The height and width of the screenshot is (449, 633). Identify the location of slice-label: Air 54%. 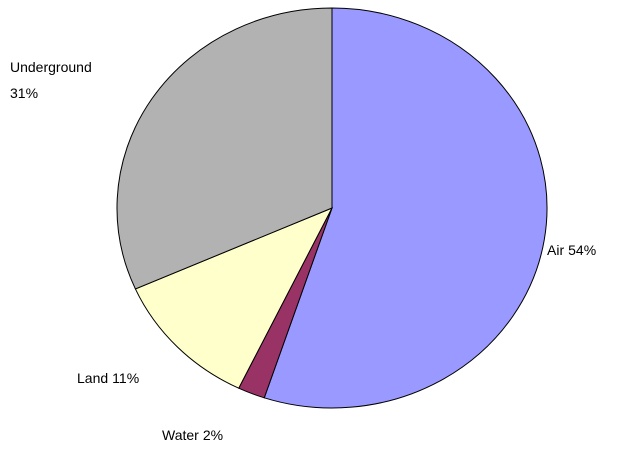
(571, 250).